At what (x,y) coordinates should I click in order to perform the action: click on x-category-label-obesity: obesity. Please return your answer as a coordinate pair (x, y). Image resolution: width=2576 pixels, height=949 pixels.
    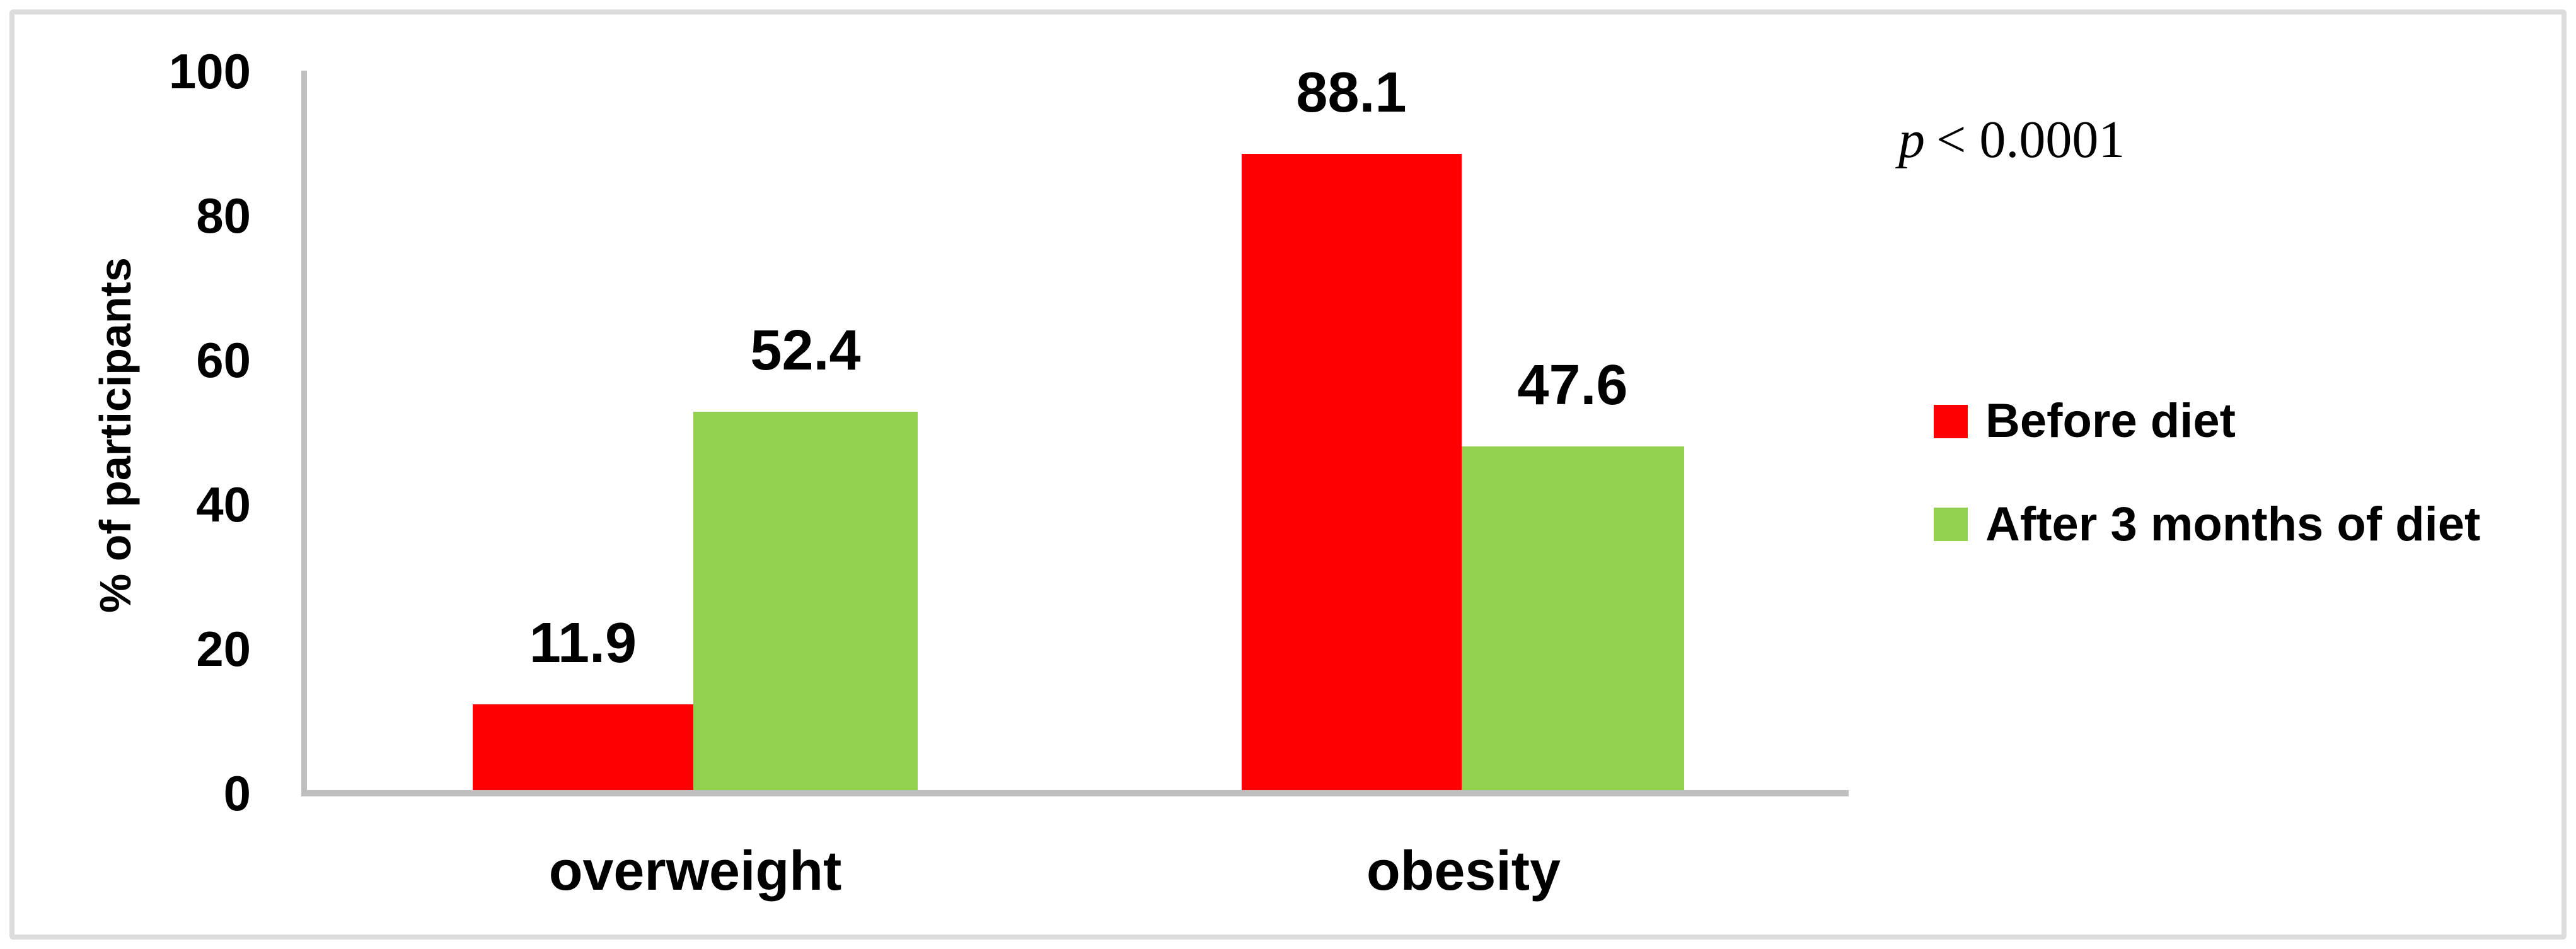
    Looking at the image, I should click on (1464, 870).